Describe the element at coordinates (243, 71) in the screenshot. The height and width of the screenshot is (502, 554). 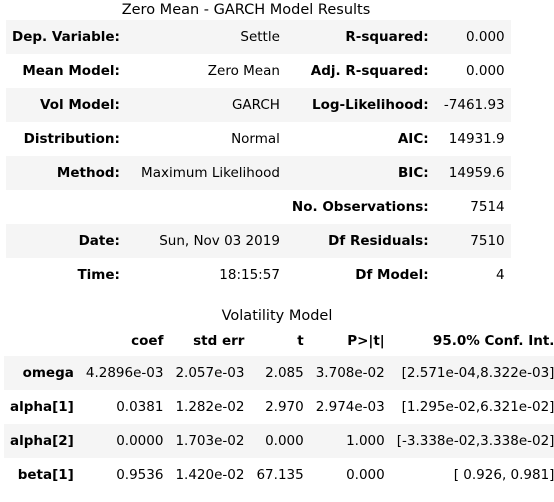
I see `summary-value: Zero Mean` at that location.